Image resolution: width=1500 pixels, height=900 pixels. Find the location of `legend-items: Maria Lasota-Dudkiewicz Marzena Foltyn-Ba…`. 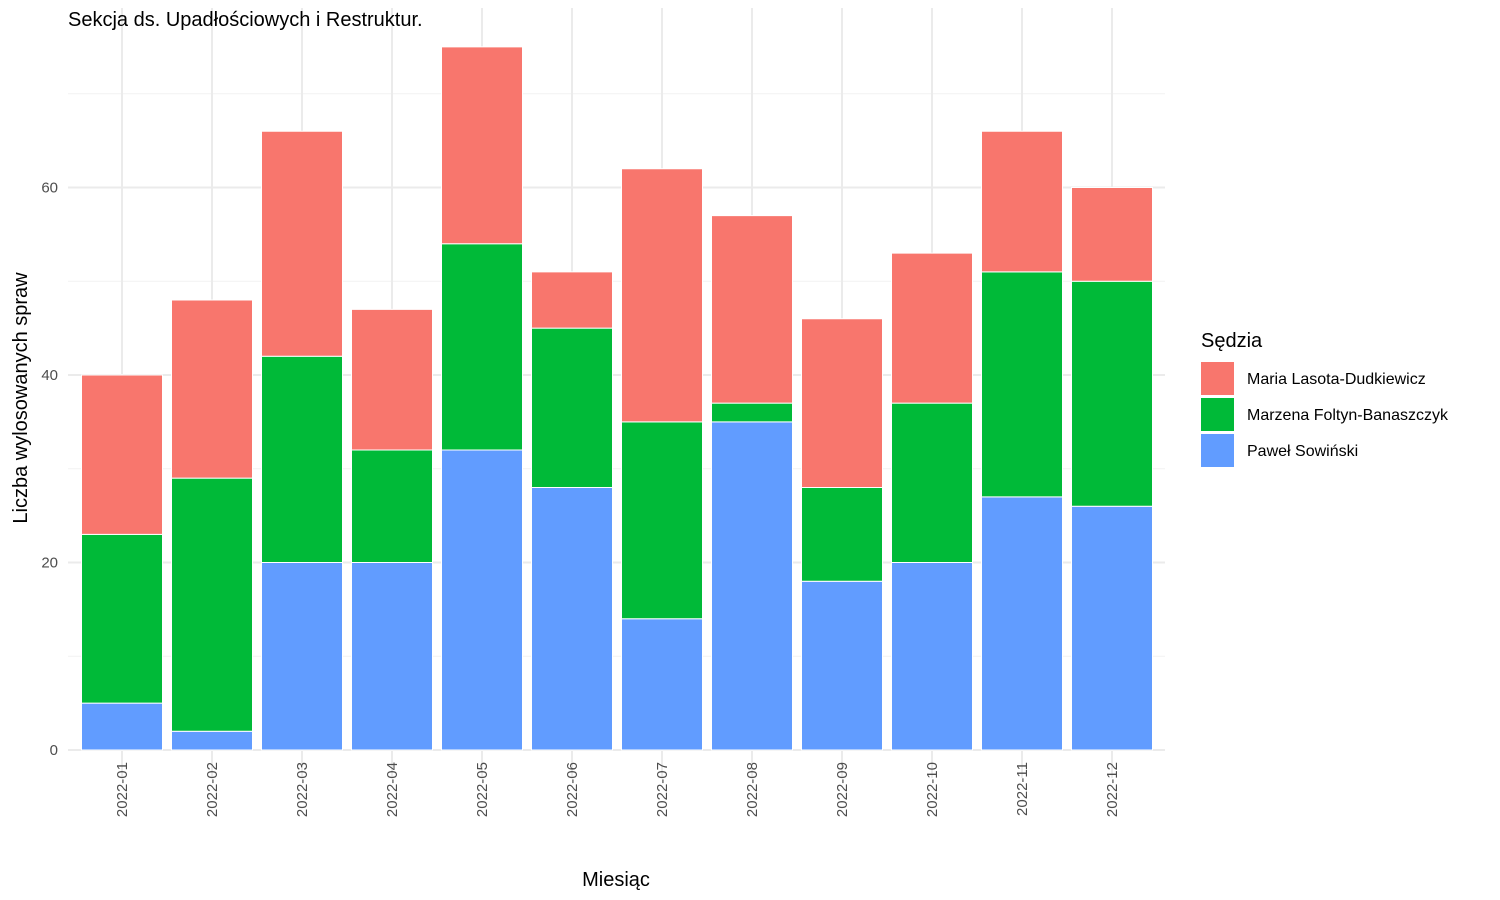

legend-items: Maria Lasota-Dudkiewicz Marzena Foltyn-Ba… is located at coordinates (1325, 414).